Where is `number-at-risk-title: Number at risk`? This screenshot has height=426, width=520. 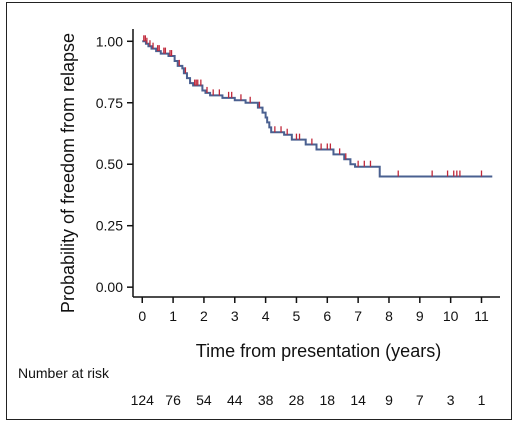
number-at-risk-title: Number at risk is located at coordinates (64, 373).